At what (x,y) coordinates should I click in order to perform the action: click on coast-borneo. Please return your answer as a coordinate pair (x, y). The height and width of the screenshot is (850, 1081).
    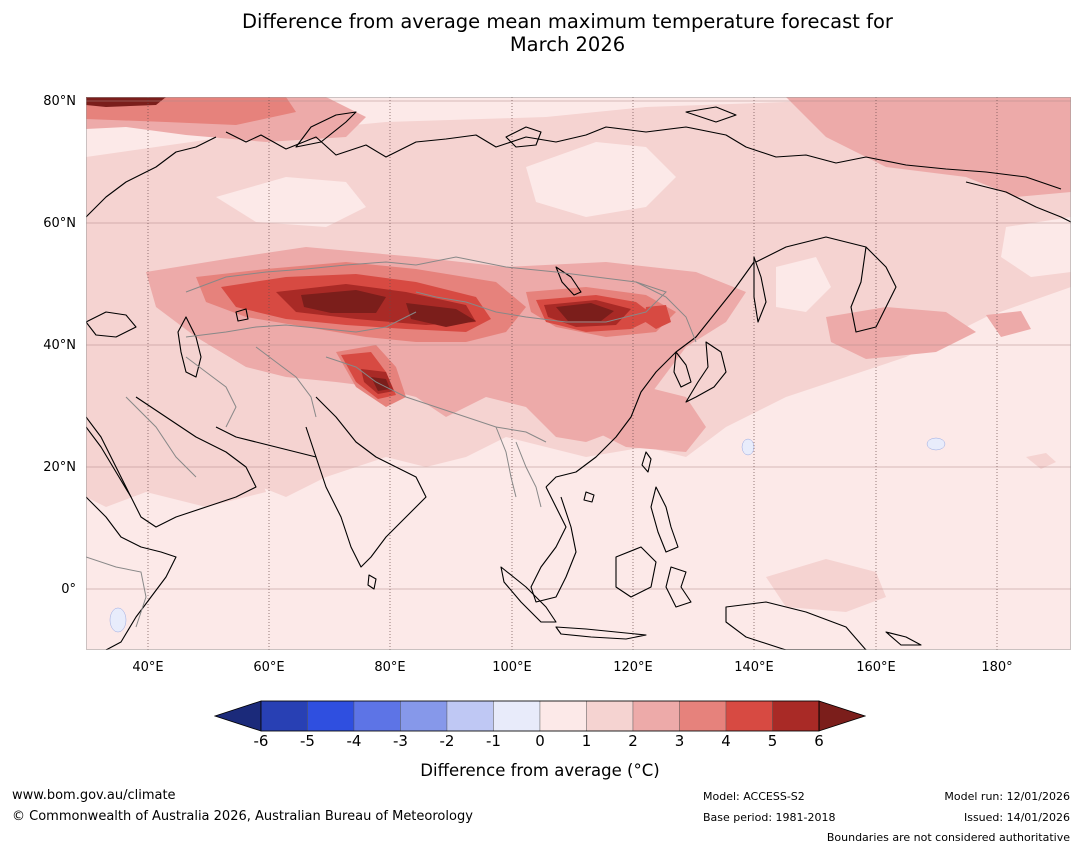
    Looking at the image, I should click on (636, 572).